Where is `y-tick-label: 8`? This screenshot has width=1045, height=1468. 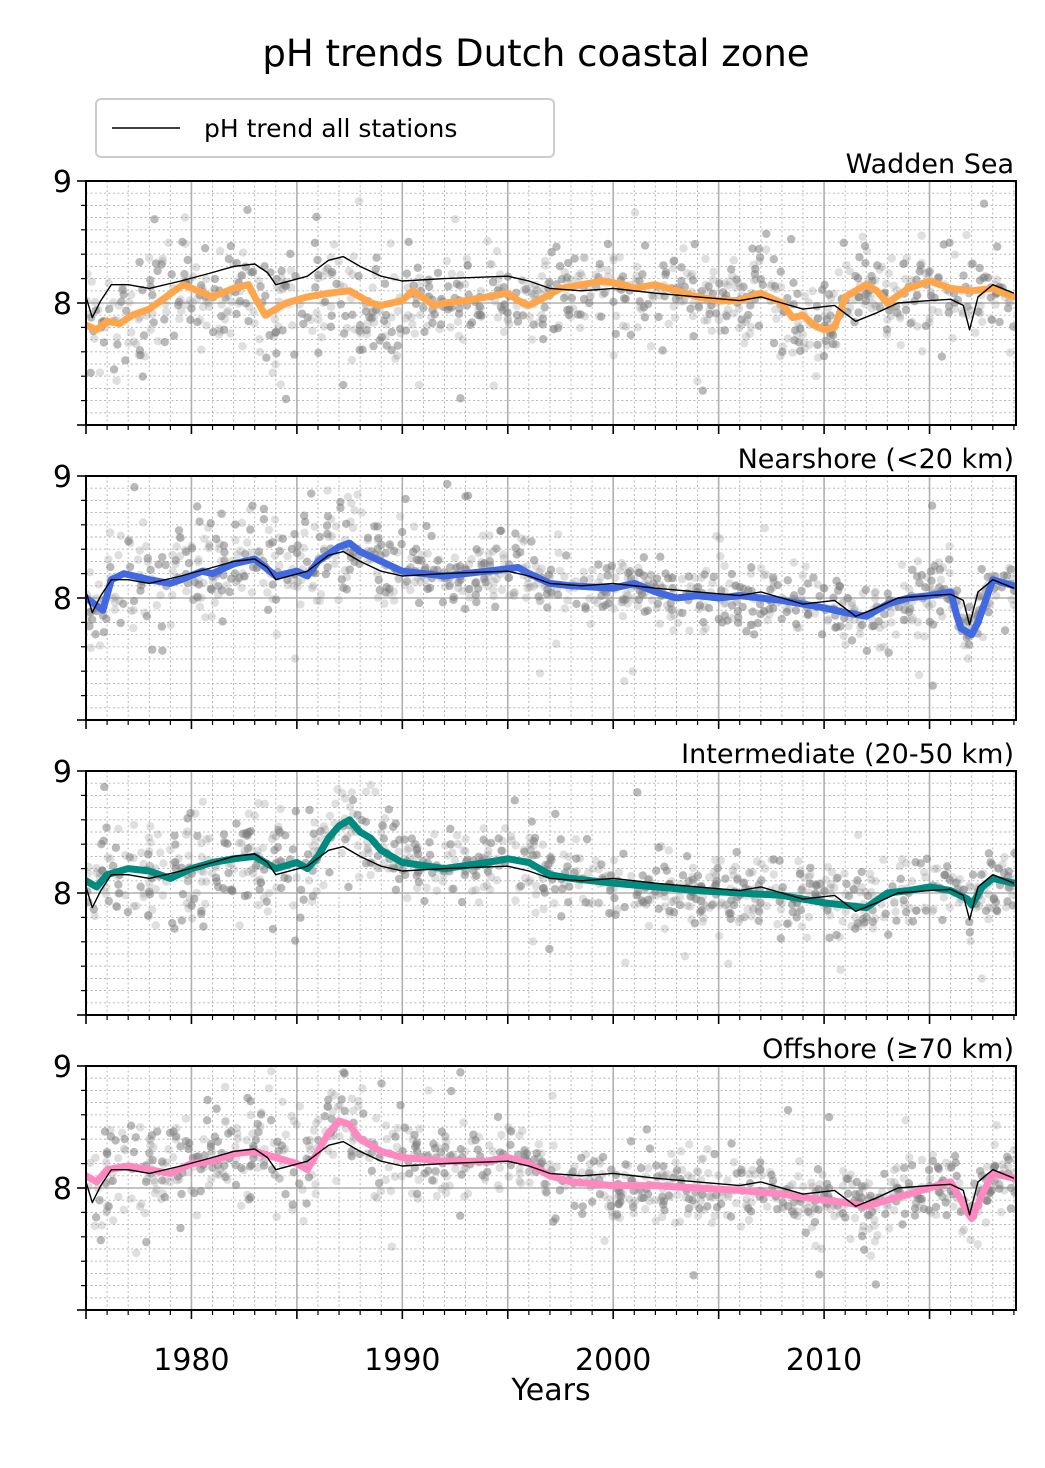
y-tick-label: 8 is located at coordinates (62, 304).